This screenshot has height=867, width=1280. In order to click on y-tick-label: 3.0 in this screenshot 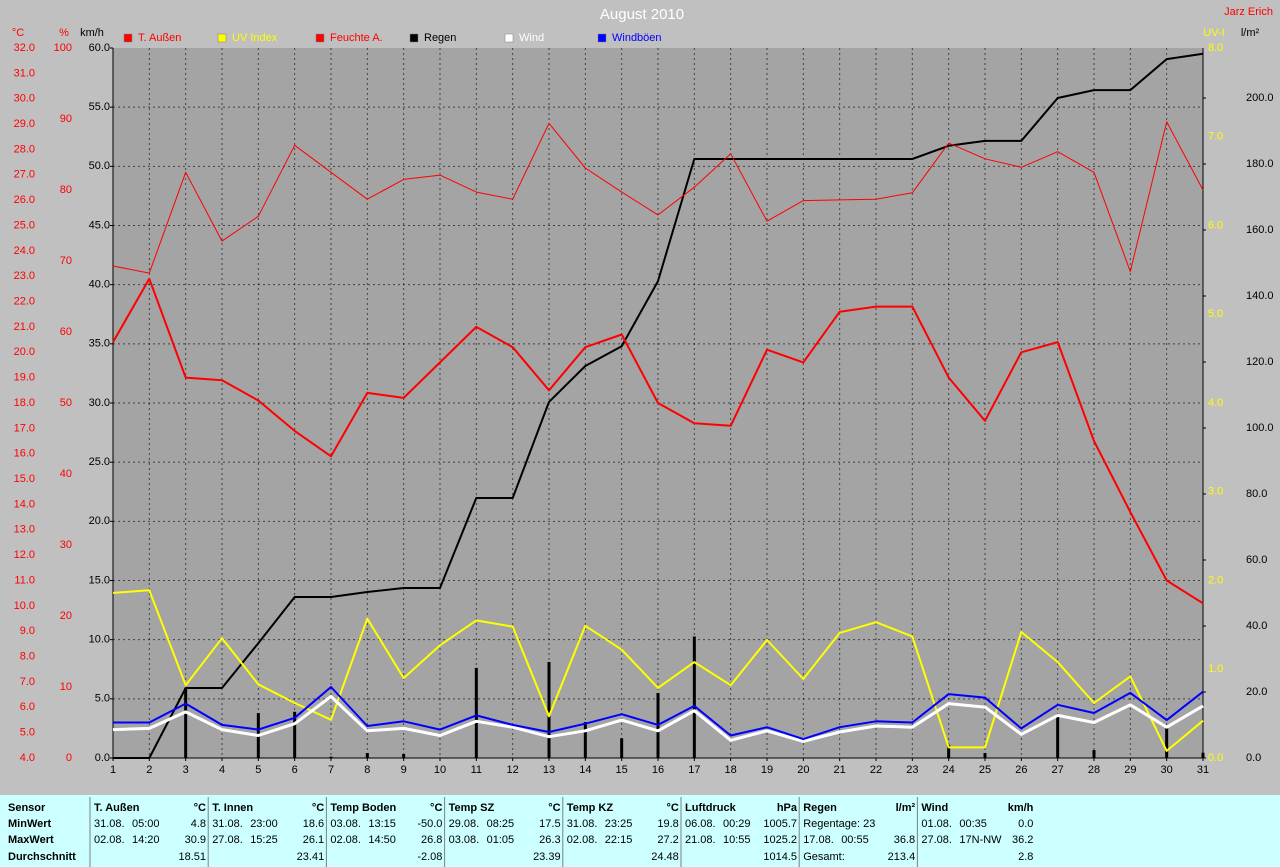, I will do `click(1215, 492)`.